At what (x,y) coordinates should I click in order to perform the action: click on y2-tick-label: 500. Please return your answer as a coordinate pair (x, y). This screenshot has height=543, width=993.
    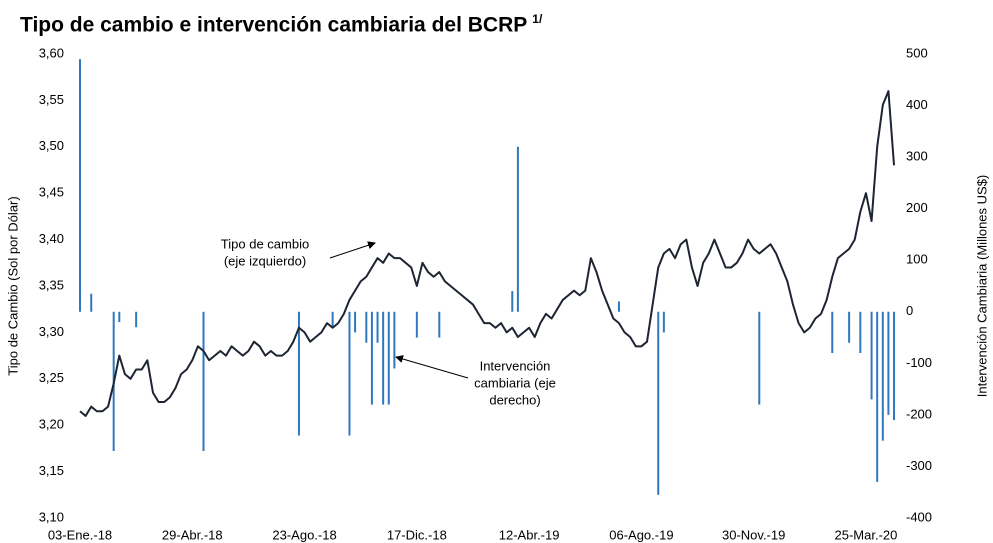
    Looking at the image, I should click on (917, 52).